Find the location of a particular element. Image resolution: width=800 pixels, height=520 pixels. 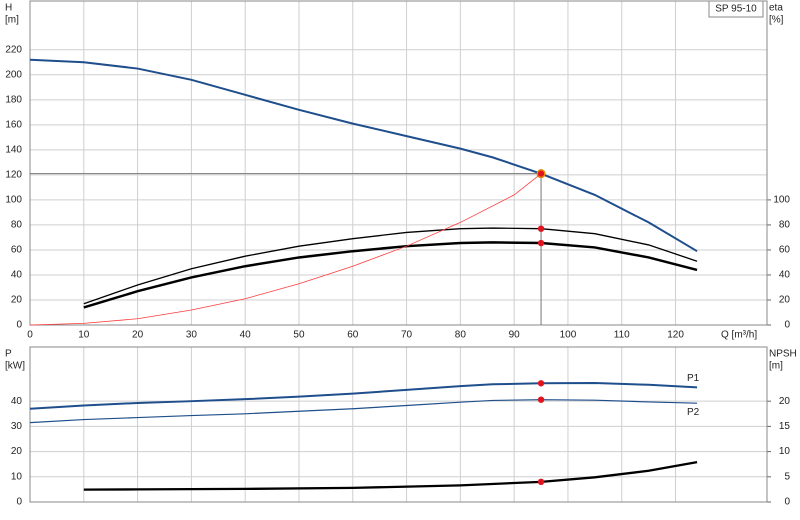

x-tick-label: 90 is located at coordinates (515, 335).